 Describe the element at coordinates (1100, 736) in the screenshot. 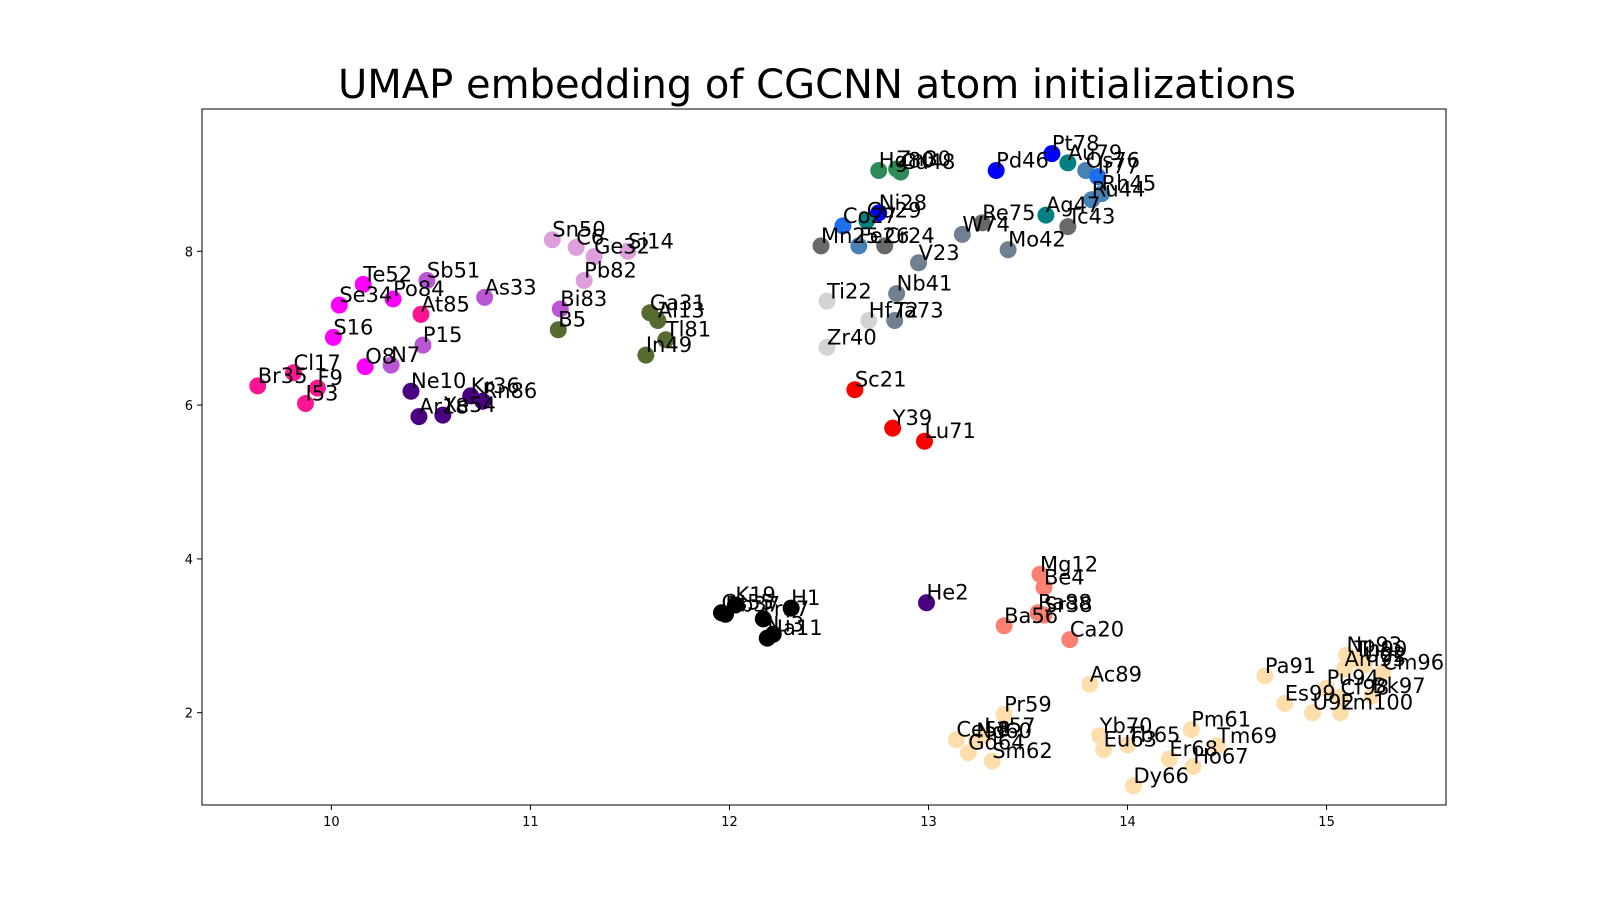

I see `data-point-yb70` at that location.